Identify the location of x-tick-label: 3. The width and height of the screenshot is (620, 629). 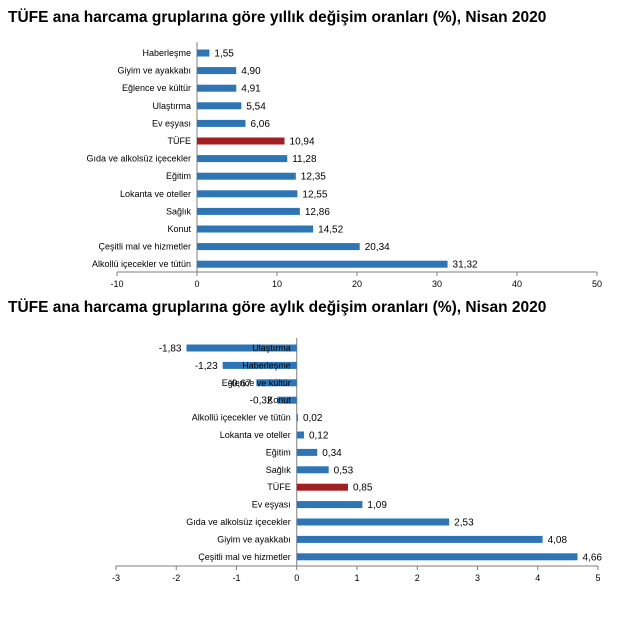
(477, 578).